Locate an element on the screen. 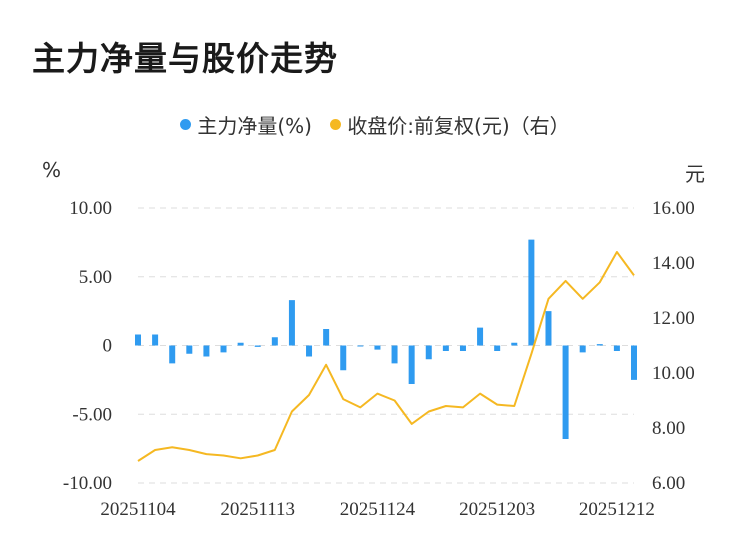 The height and width of the screenshot is (558, 750). x-tick-label: 20251124 is located at coordinates (378, 509).